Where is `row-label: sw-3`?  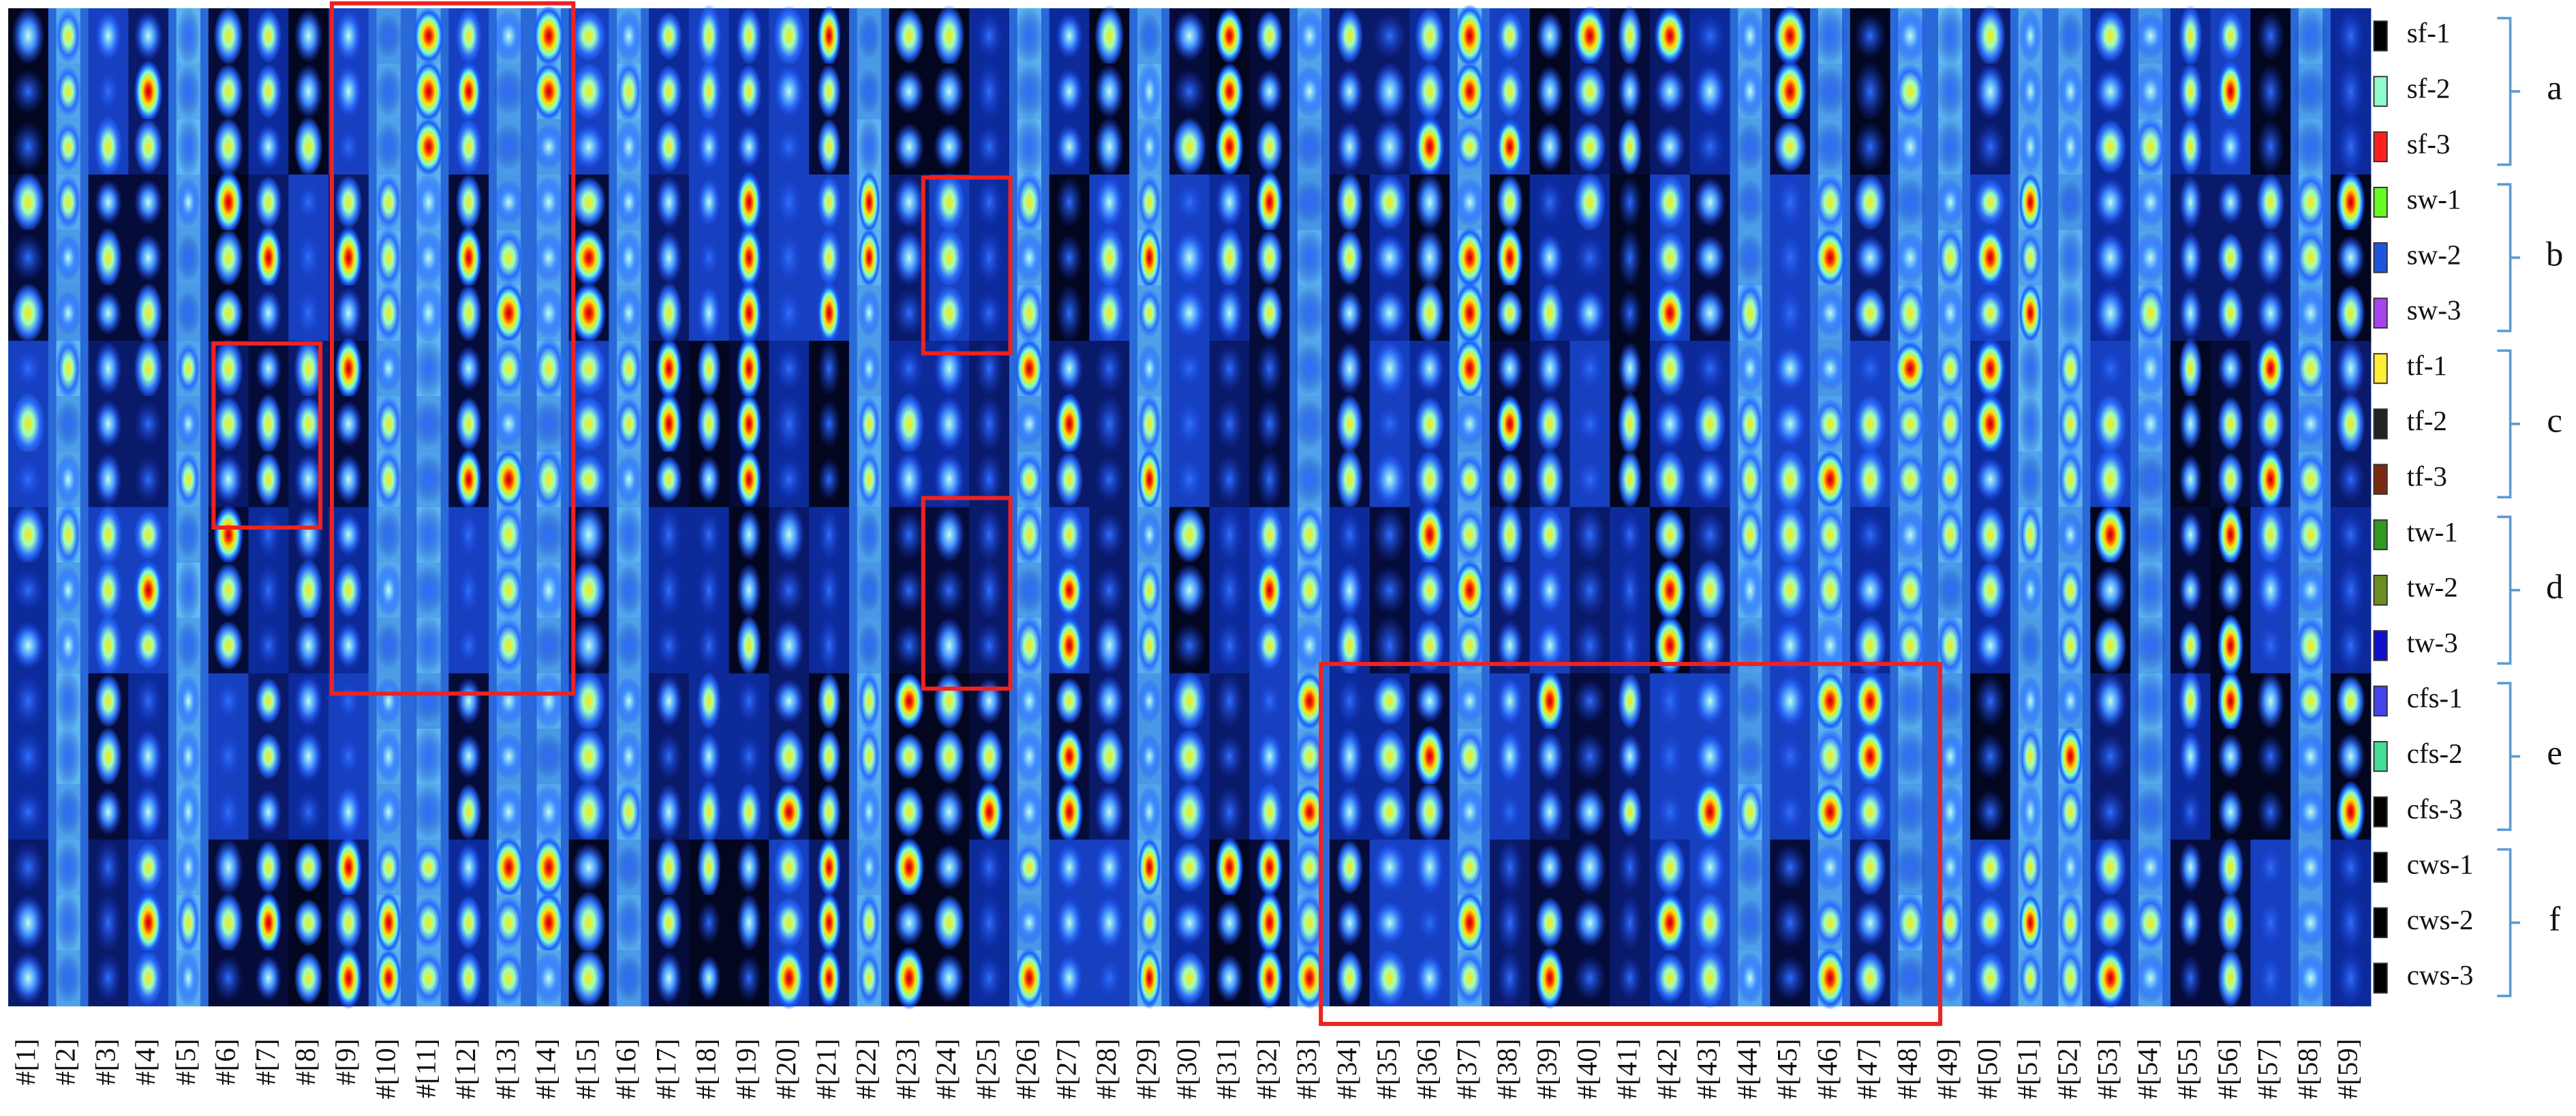 row-label: sw-3 is located at coordinates (2434, 311).